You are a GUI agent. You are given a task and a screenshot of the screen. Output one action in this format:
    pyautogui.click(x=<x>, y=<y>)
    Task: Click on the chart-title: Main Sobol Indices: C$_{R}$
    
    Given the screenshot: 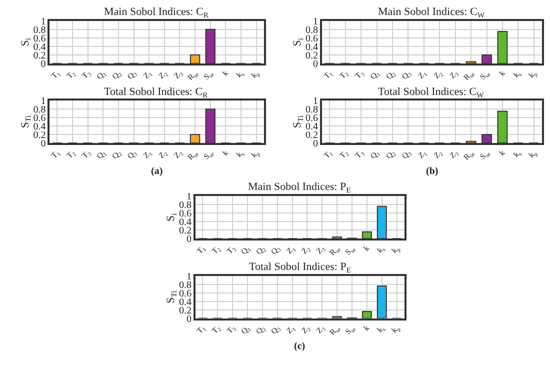 What is the action you would take?
    pyautogui.click(x=157, y=13)
    